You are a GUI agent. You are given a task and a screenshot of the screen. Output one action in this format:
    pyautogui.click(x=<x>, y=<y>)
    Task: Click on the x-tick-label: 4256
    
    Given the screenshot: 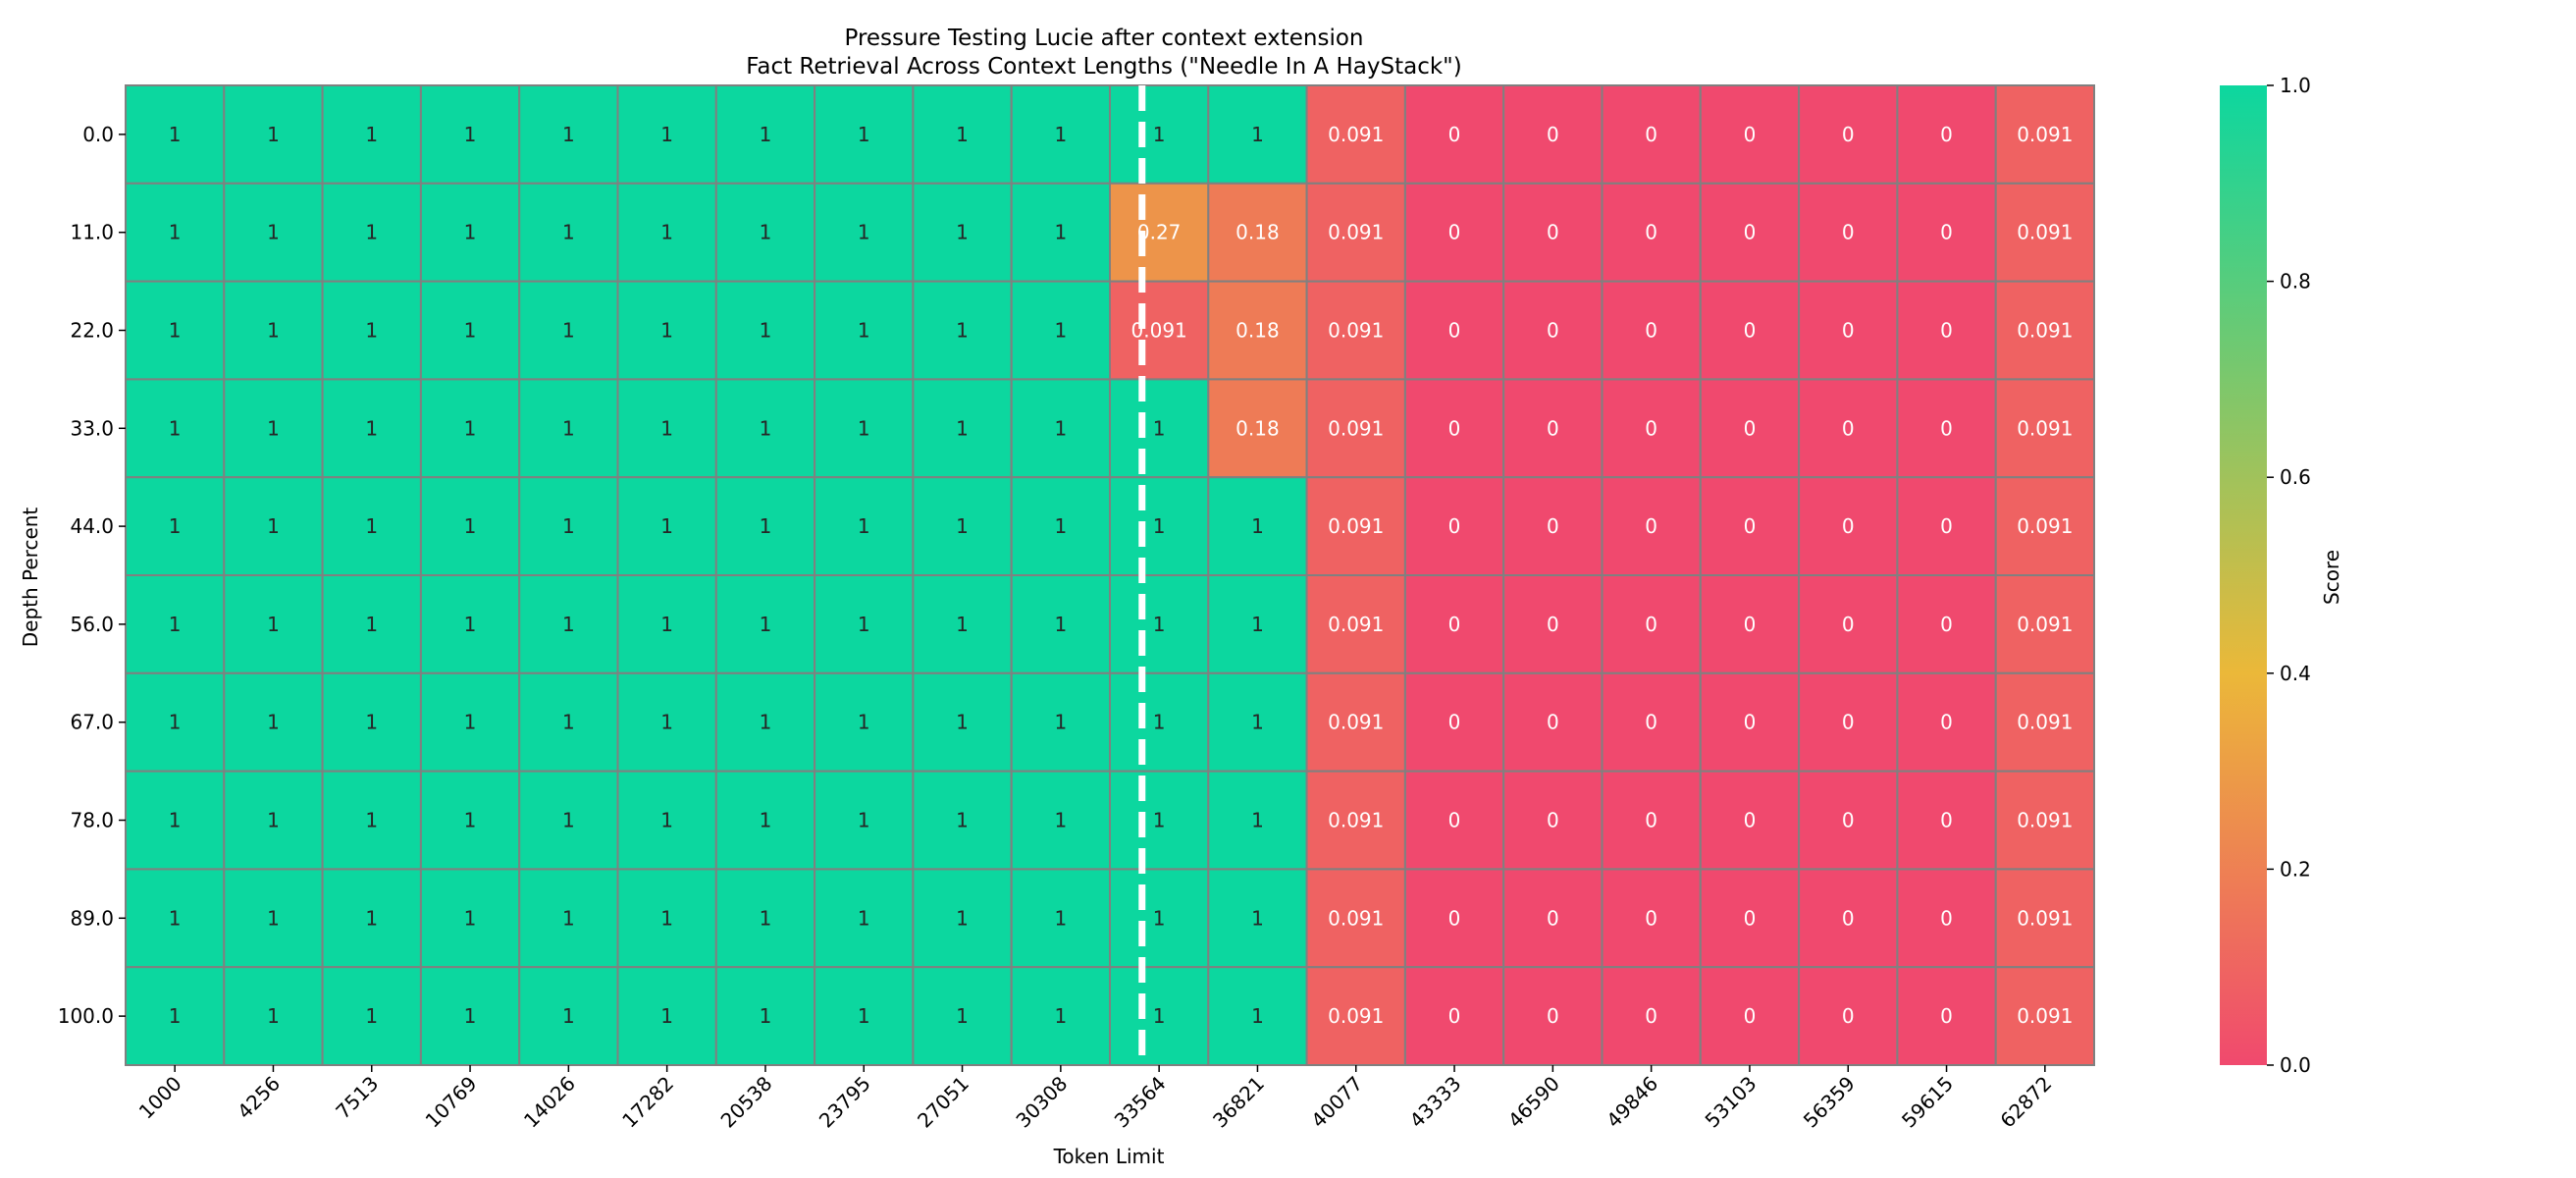 What is the action you would take?
    pyautogui.click(x=259, y=1098)
    